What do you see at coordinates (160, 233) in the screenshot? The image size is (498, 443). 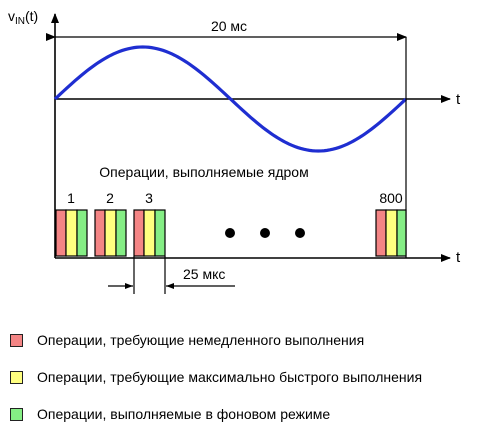 I see `block-3-background` at bounding box center [160, 233].